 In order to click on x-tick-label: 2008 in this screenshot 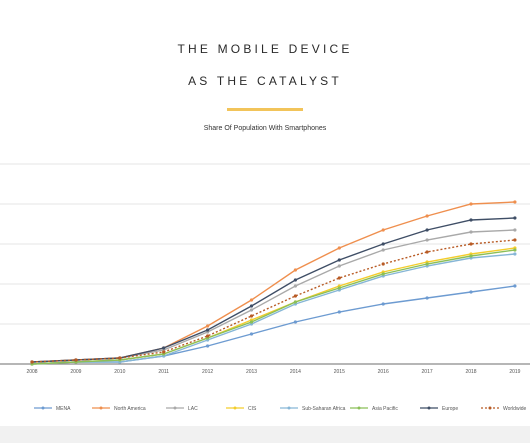, I will do `click(31, 372)`.